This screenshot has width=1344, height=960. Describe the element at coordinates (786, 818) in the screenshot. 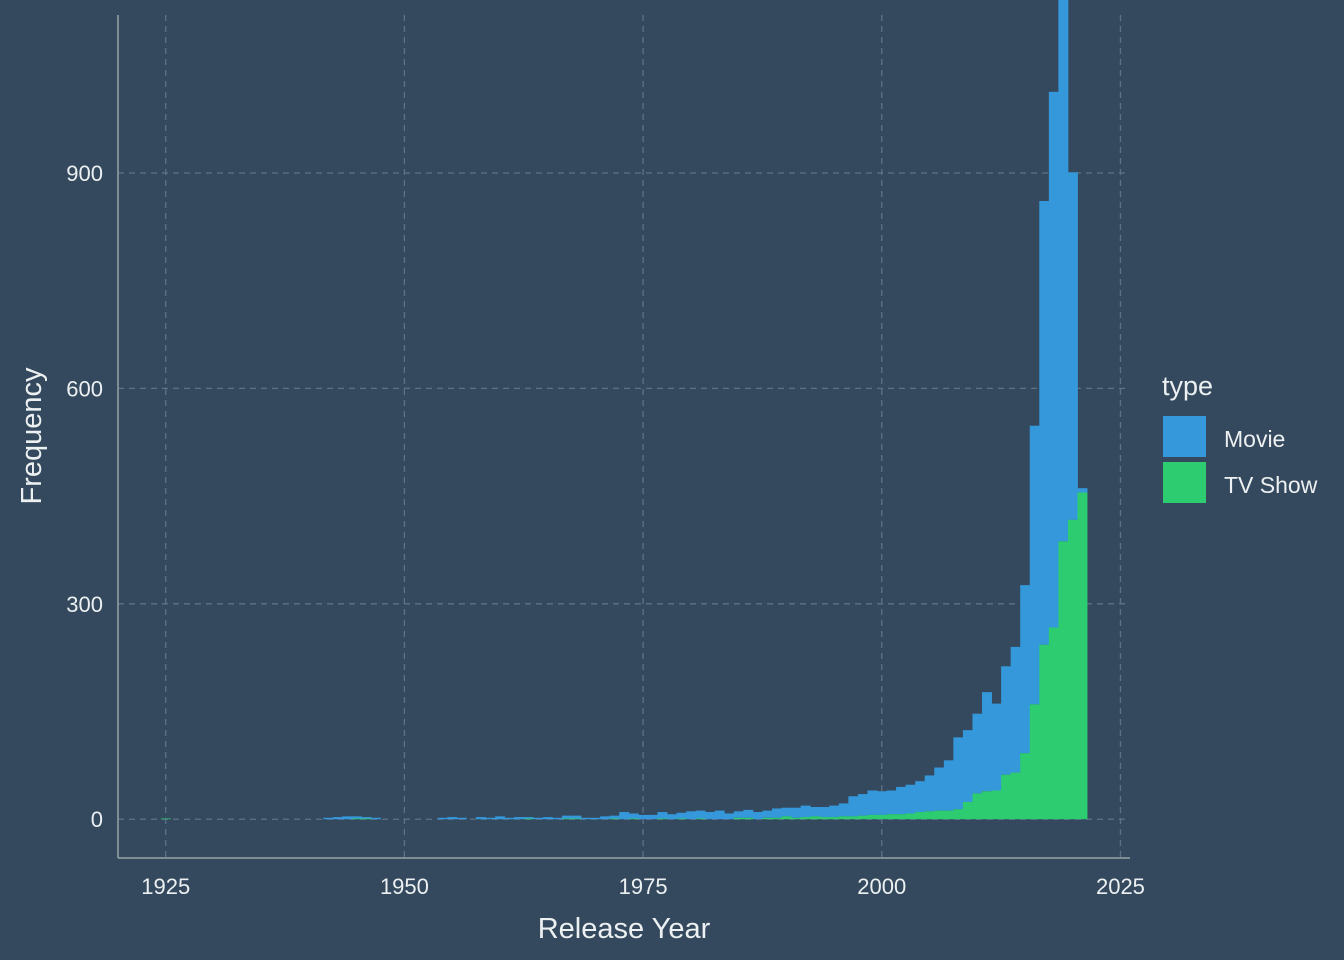

I see `bar-tv-show-1990` at that location.